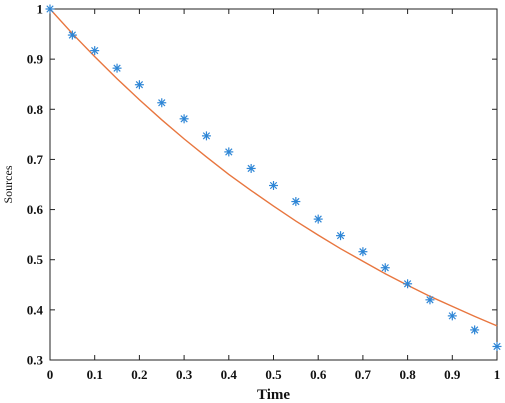 The image size is (505, 403). I want to click on x-tick-label: 0.4, so click(229, 374).